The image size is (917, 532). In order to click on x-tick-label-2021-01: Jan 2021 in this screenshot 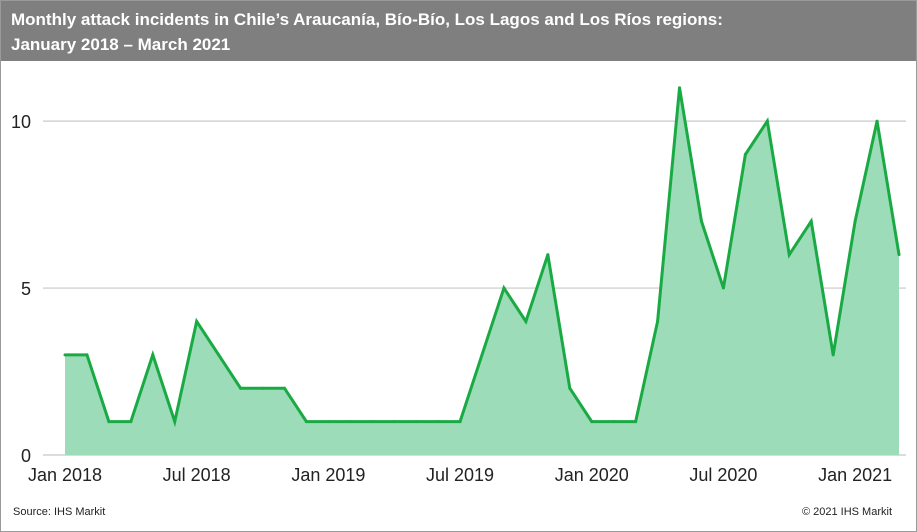, I will do `click(855, 475)`.